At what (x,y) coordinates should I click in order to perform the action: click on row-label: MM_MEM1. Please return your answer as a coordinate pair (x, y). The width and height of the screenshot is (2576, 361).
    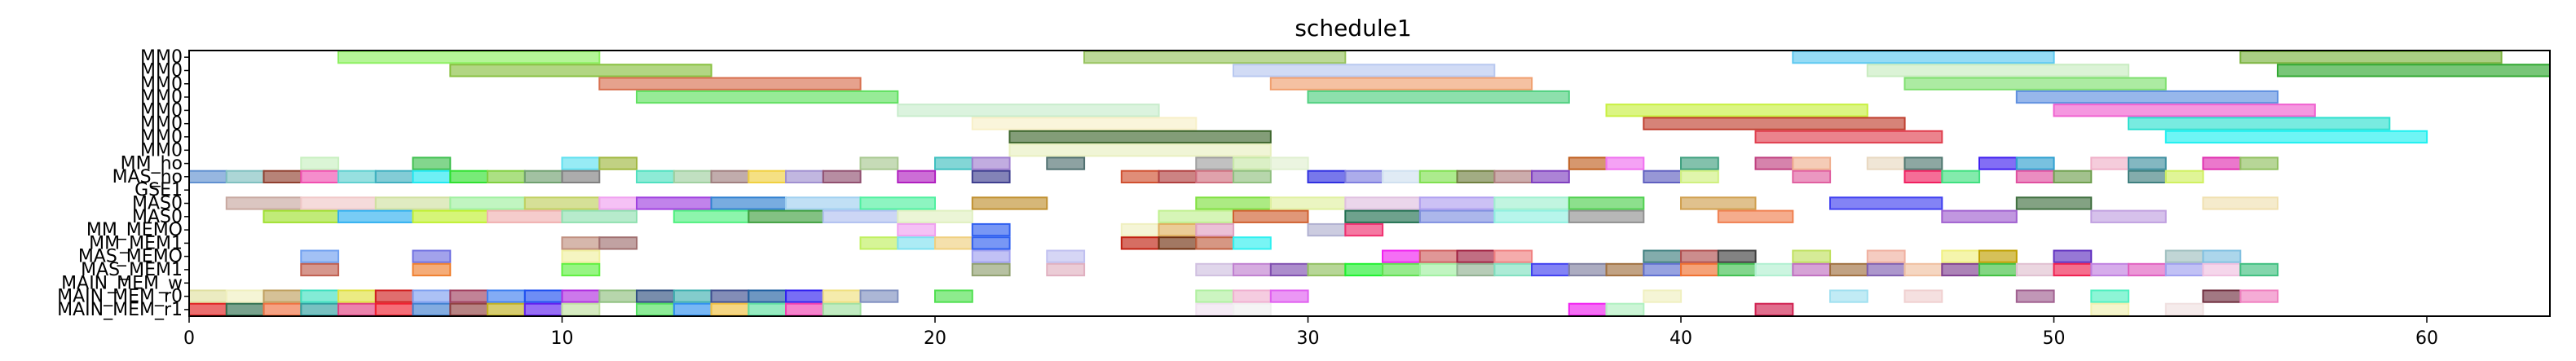
    Looking at the image, I should click on (136, 243).